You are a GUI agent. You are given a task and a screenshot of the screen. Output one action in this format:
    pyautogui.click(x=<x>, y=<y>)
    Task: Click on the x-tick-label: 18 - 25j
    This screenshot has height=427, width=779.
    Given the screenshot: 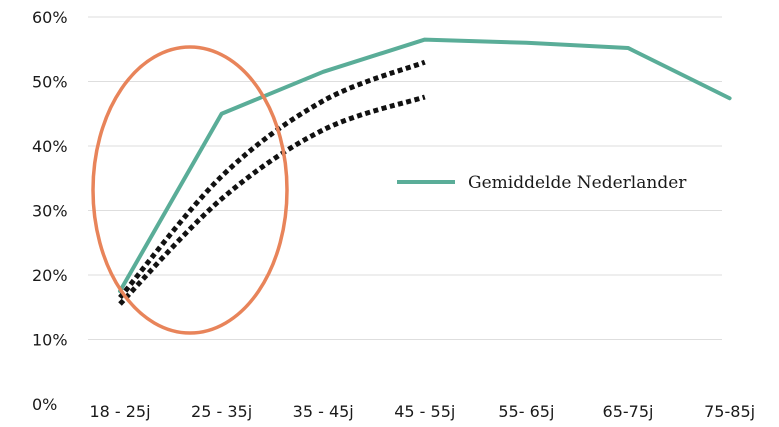 What is the action you would take?
    pyautogui.click(x=119, y=411)
    